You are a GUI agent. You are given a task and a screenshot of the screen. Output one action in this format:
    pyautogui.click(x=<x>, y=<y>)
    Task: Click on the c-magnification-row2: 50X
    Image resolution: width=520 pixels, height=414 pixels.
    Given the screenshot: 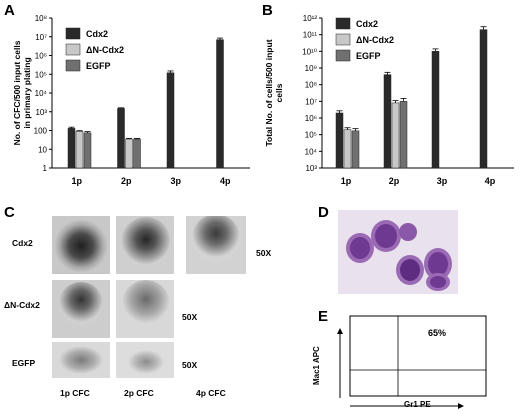 What is the action you would take?
    pyautogui.click(x=190, y=317)
    